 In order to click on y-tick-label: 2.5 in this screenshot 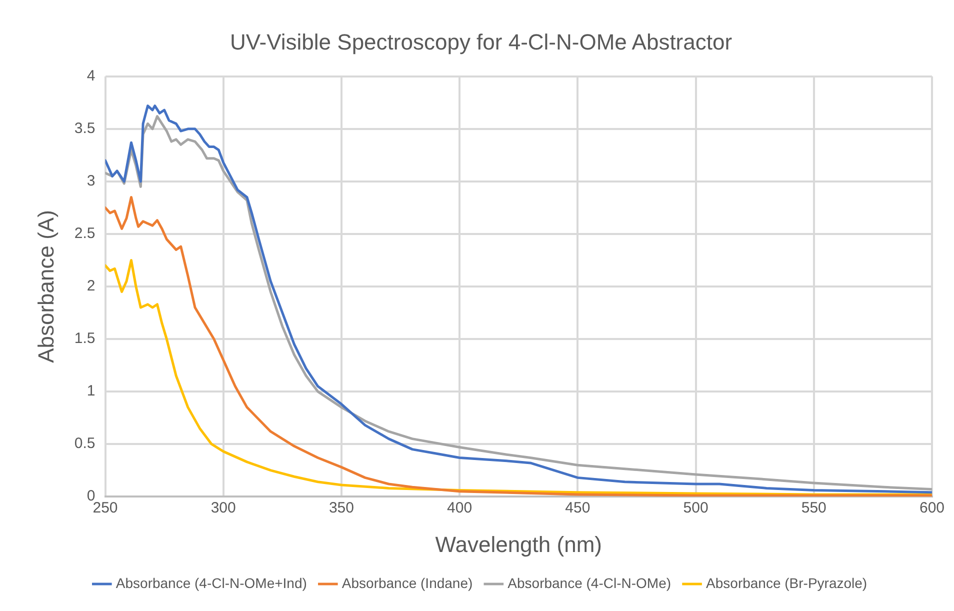, I will do `click(85, 233)`.